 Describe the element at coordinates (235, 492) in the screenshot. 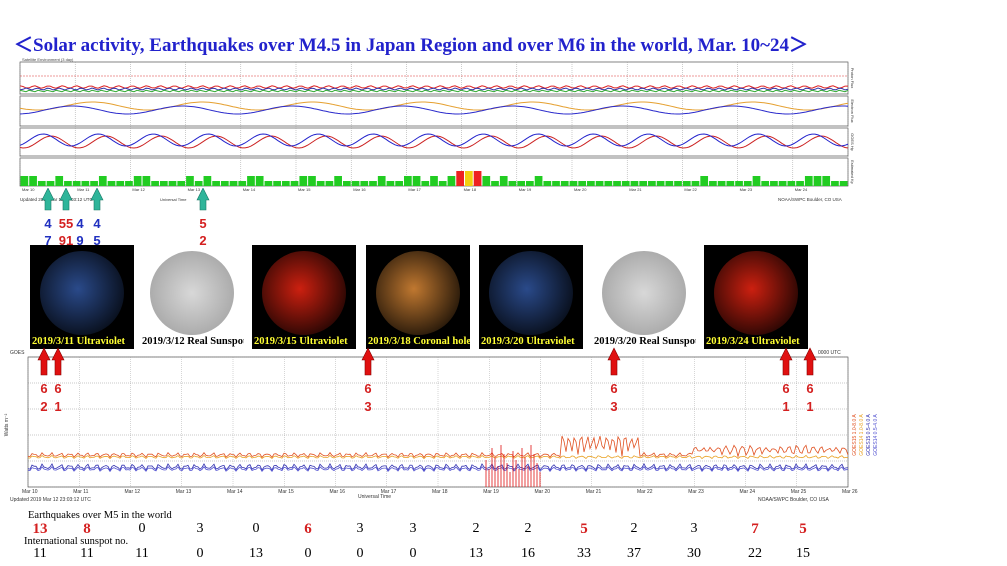

I see `xray-date-label: Mar 14` at that location.